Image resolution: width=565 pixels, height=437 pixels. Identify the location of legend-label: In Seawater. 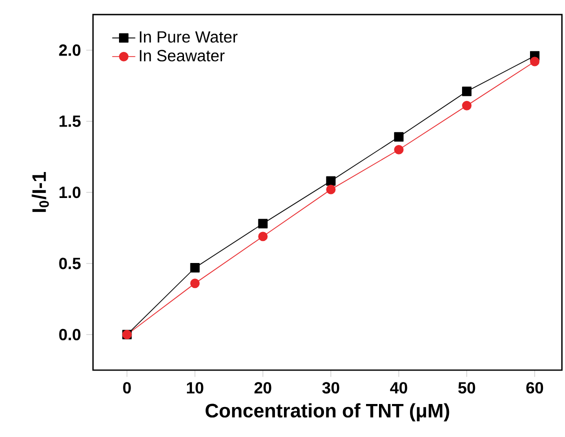
(182, 56).